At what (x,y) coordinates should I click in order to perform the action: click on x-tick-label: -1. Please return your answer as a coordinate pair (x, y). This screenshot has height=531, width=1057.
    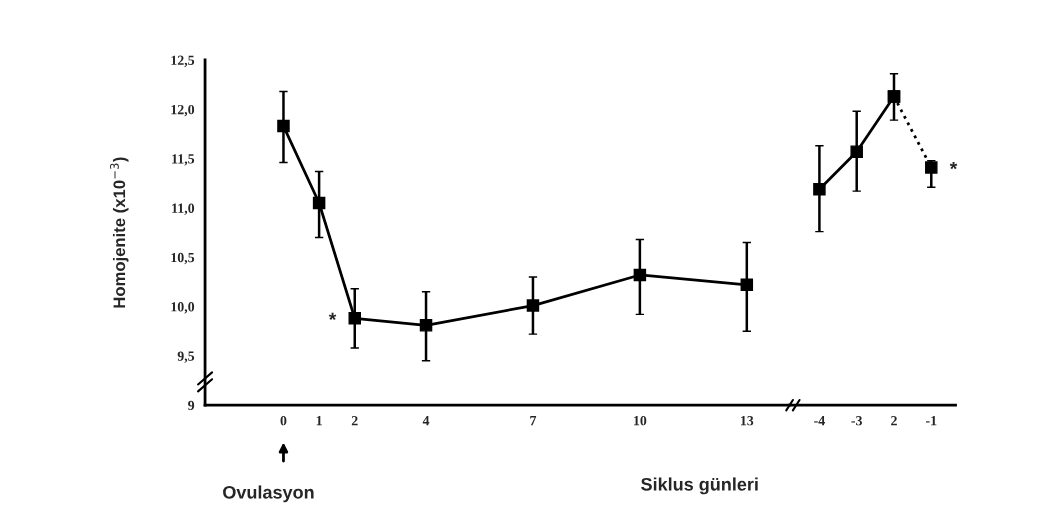
    Looking at the image, I should click on (931, 421).